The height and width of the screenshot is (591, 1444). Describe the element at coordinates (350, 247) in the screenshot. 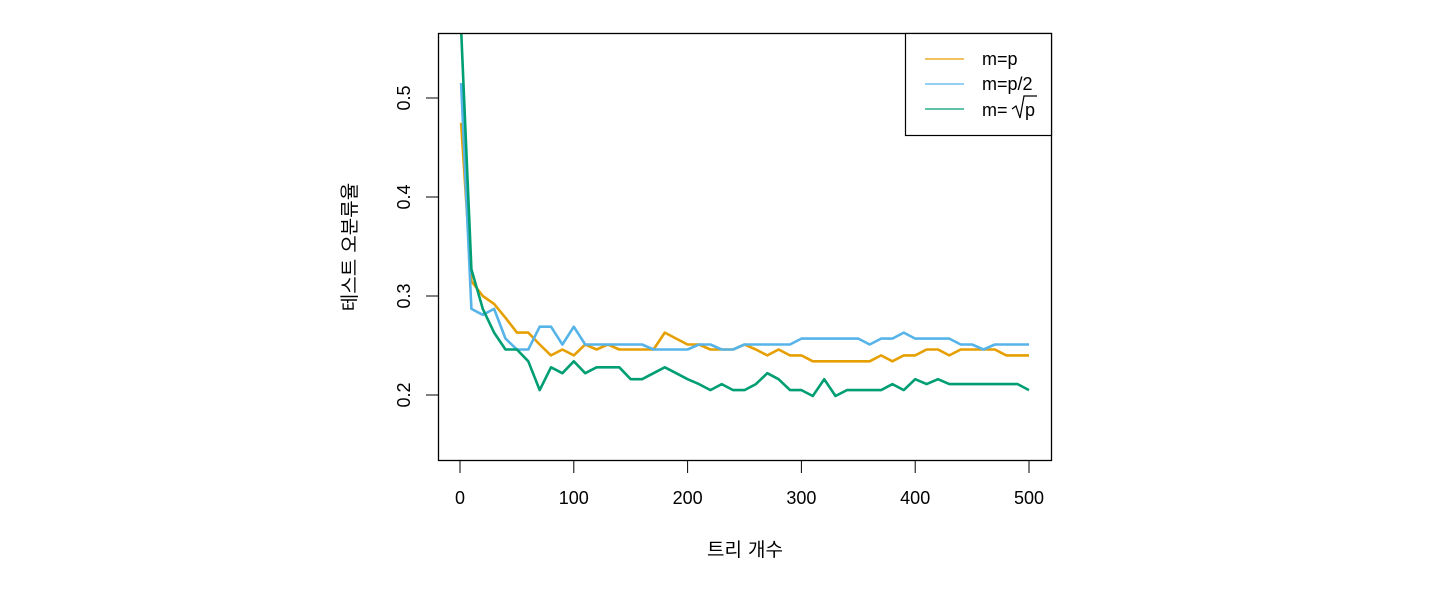

I see `y-axis-title: 테스트 오분류율` at that location.